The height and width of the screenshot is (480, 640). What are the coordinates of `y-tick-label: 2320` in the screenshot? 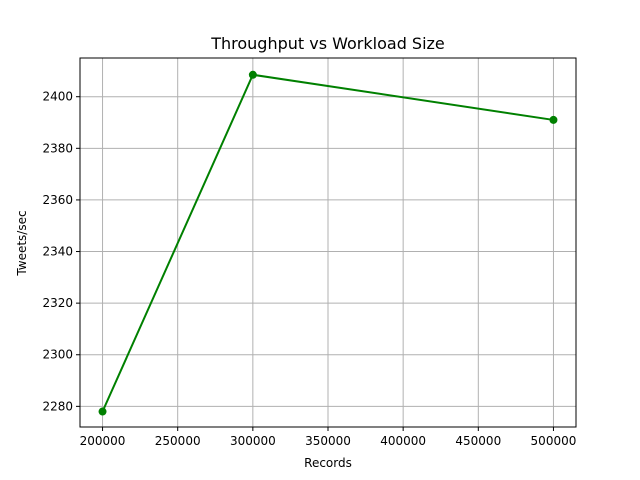 It's located at (57, 303).